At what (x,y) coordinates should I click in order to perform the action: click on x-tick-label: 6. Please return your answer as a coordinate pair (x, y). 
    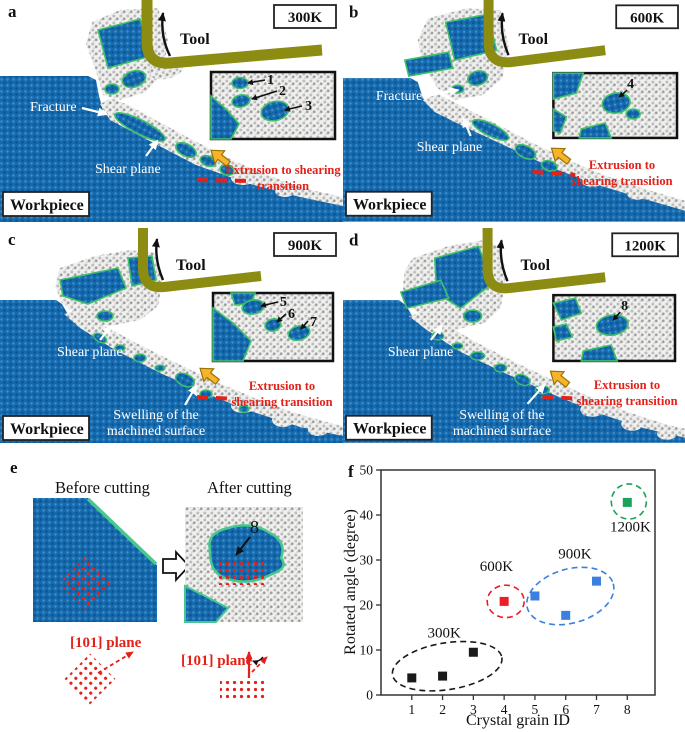
    Looking at the image, I should click on (565, 709).